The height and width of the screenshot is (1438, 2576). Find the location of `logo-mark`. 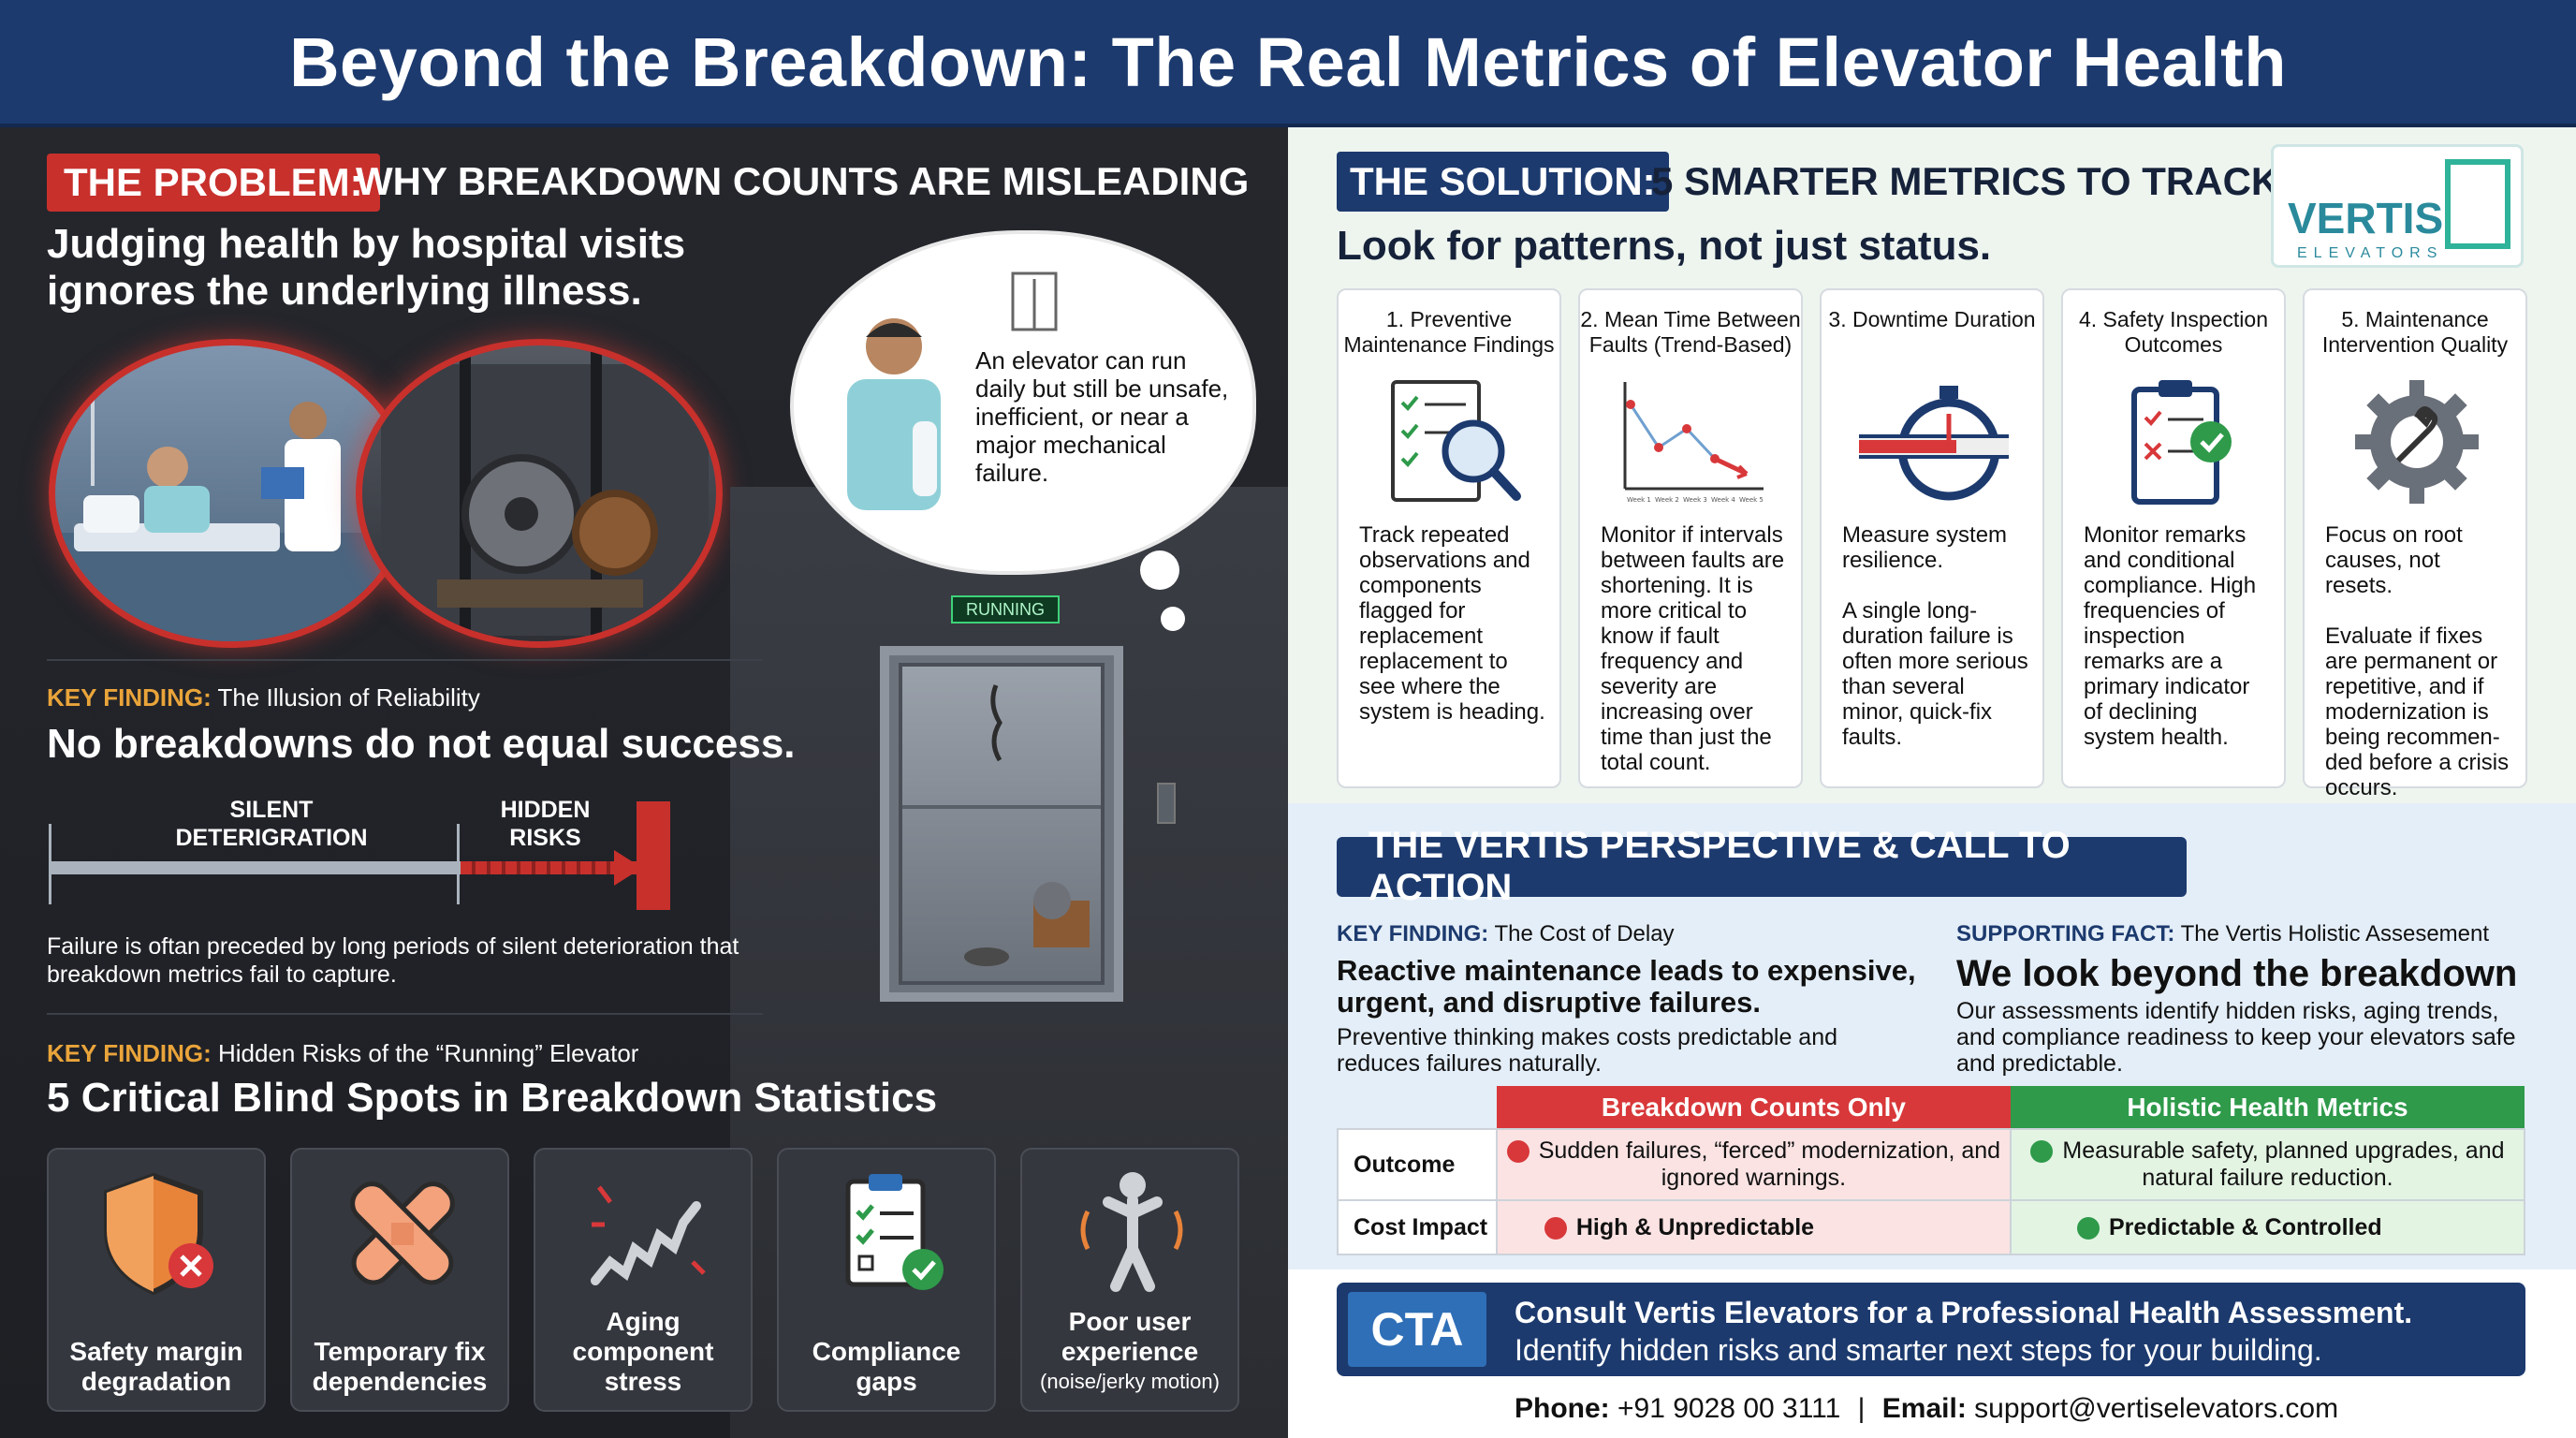

logo-mark is located at coordinates (2477, 204).